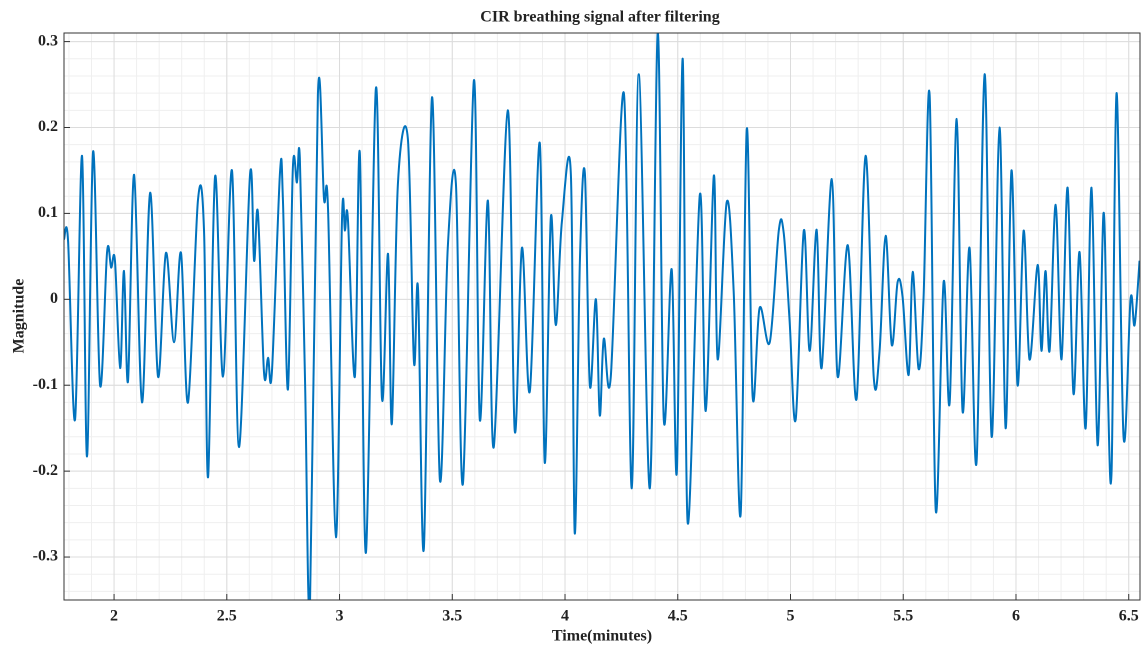  I want to click on x-tick-label: 4, so click(565, 616).